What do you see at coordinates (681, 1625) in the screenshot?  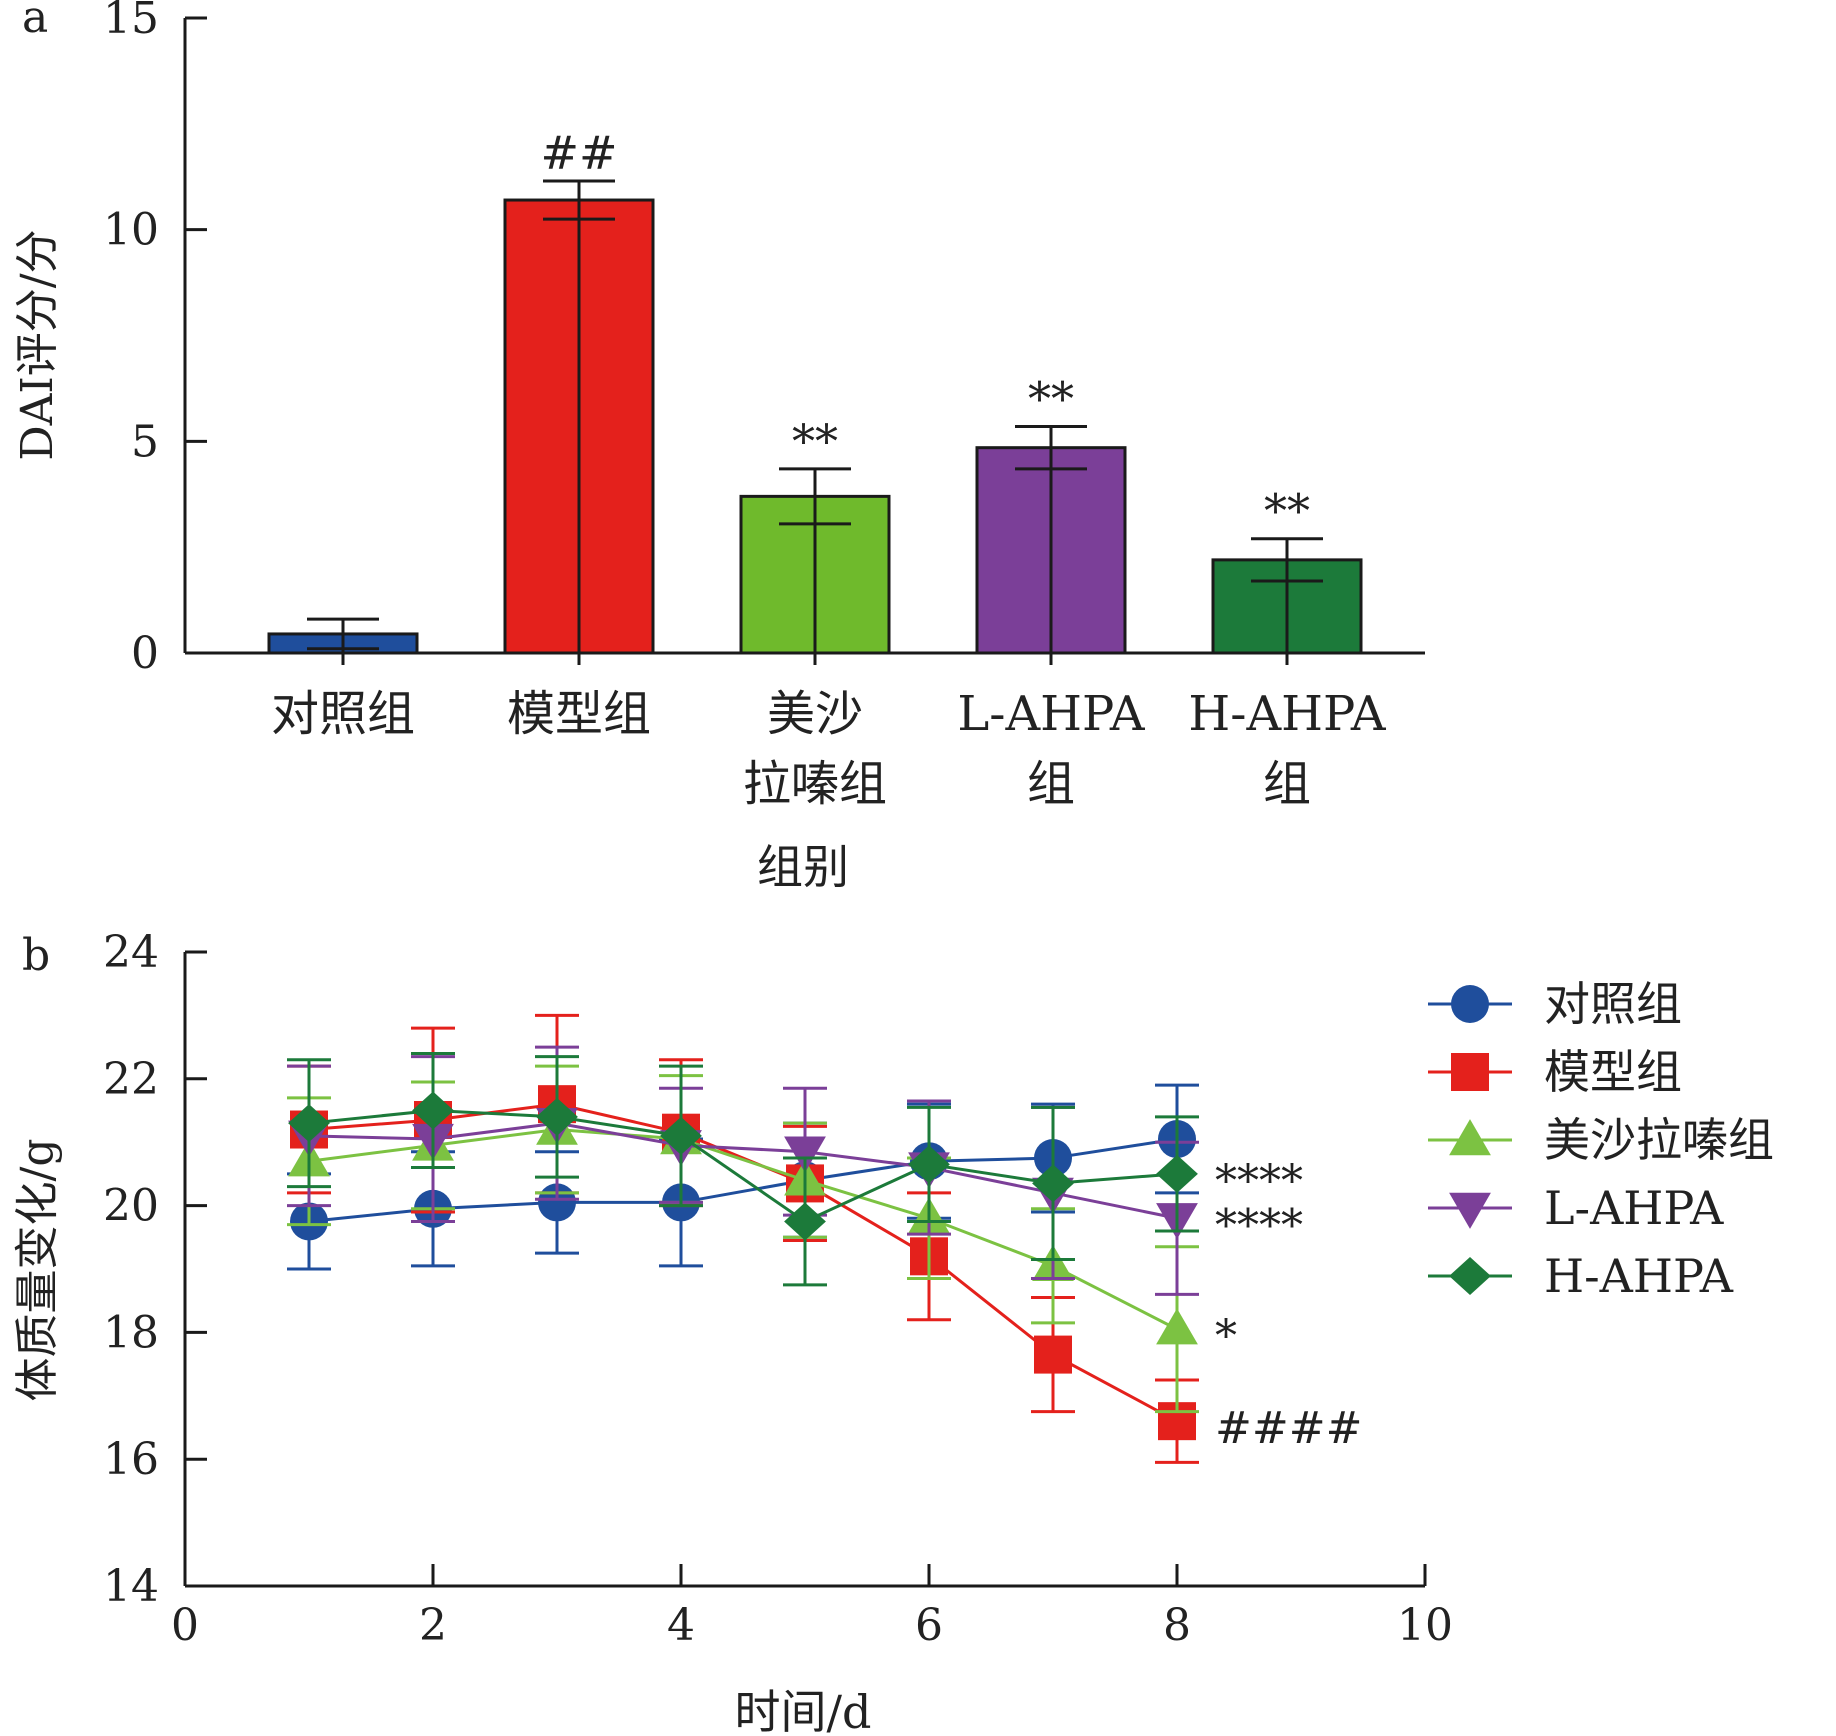 I see `panel-b-x-tick-label: 4` at bounding box center [681, 1625].